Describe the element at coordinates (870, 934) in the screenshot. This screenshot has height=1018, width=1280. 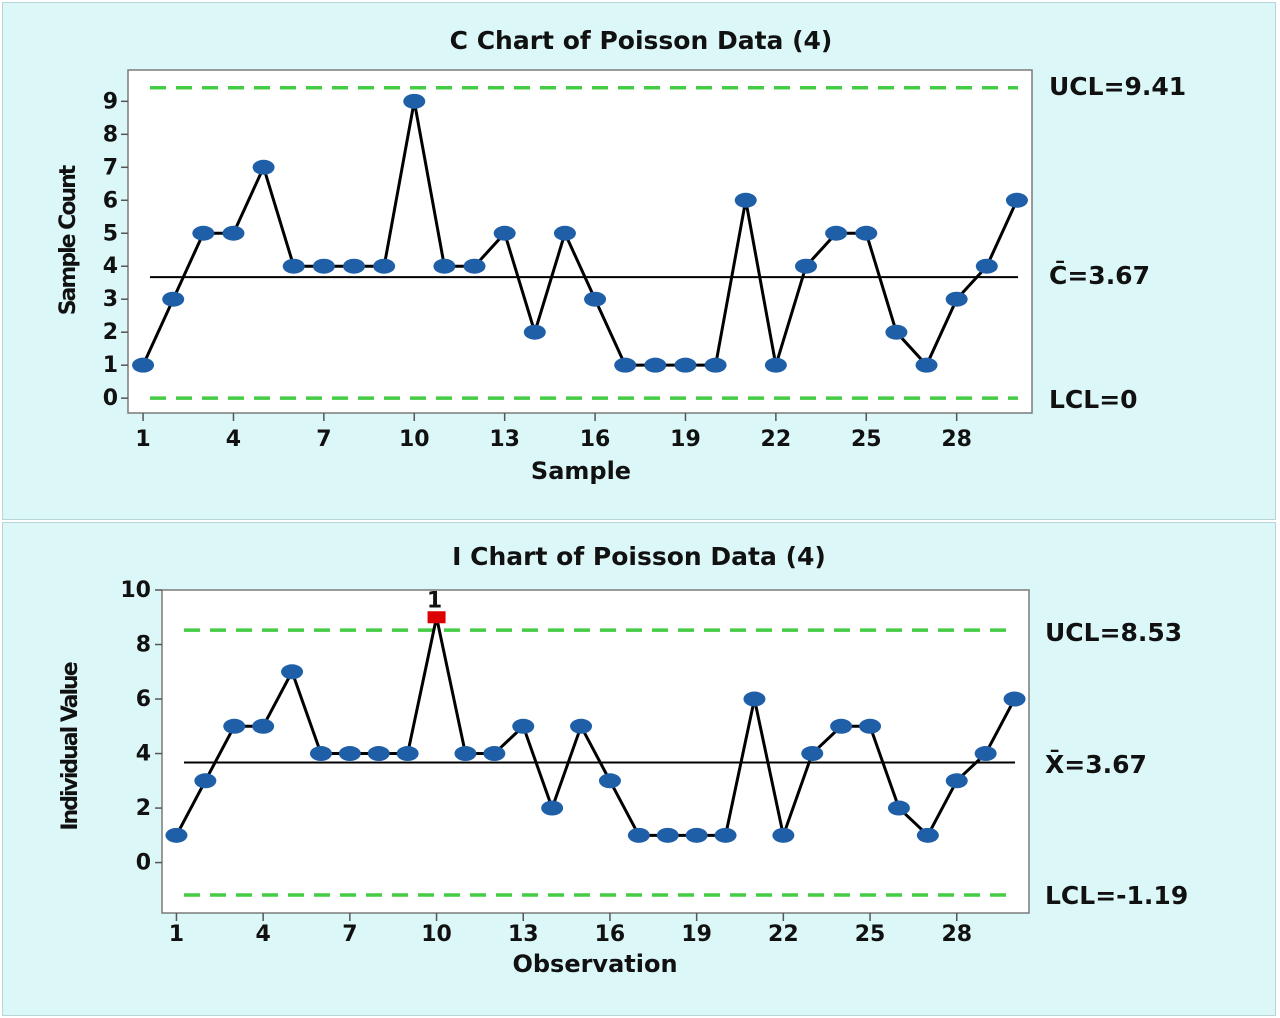
I see `i-chart-x-tick-label: 25` at that location.